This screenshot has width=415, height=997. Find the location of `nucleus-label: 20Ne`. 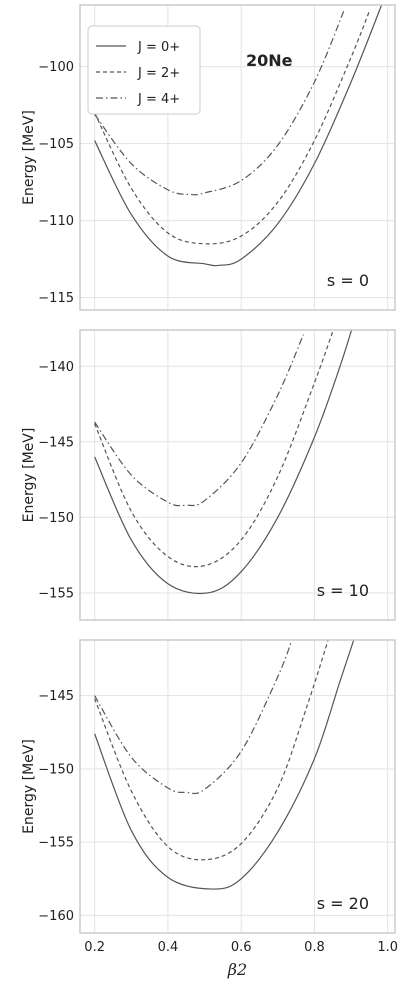

nucleus-label: 20Ne is located at coordinates (269, 60).